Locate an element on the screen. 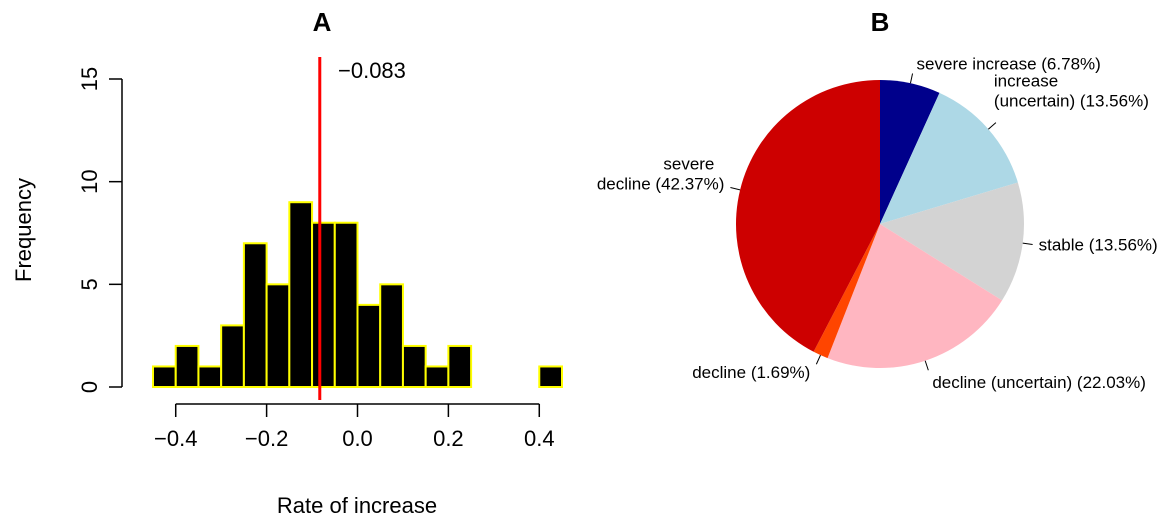 The height and width of the screenshot is (531, 1158). pie-slice-label: severe decline (42.37%) is located at coordinates (661, 173).